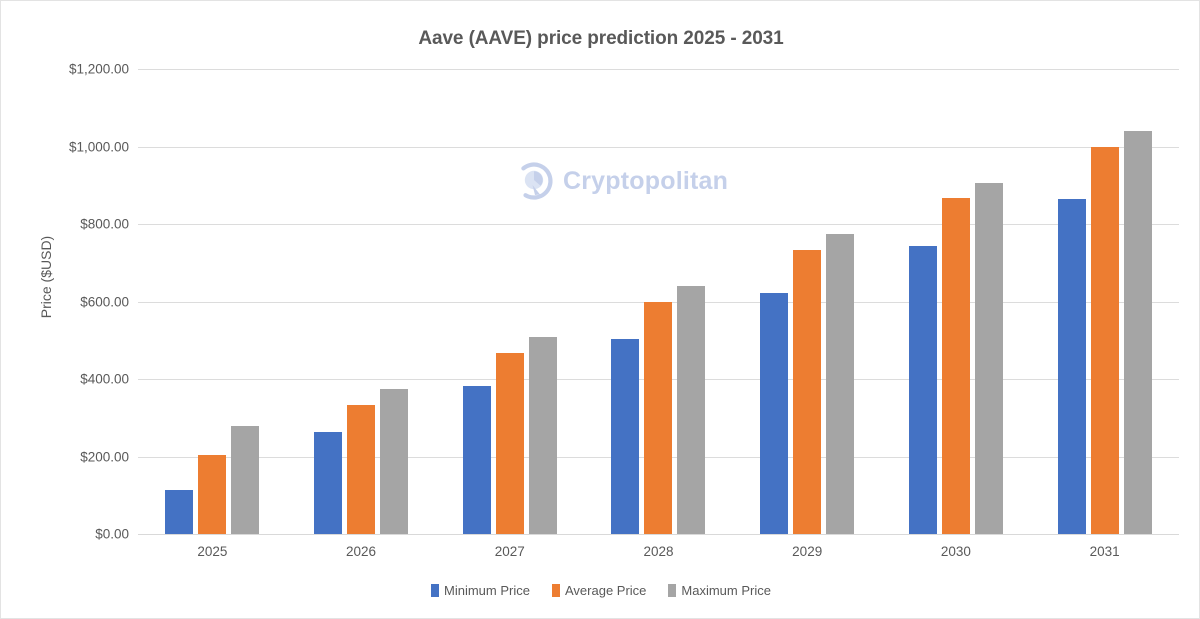  I want to click on legend-item-maximum-price: Maximum Price, so click(719, 590).